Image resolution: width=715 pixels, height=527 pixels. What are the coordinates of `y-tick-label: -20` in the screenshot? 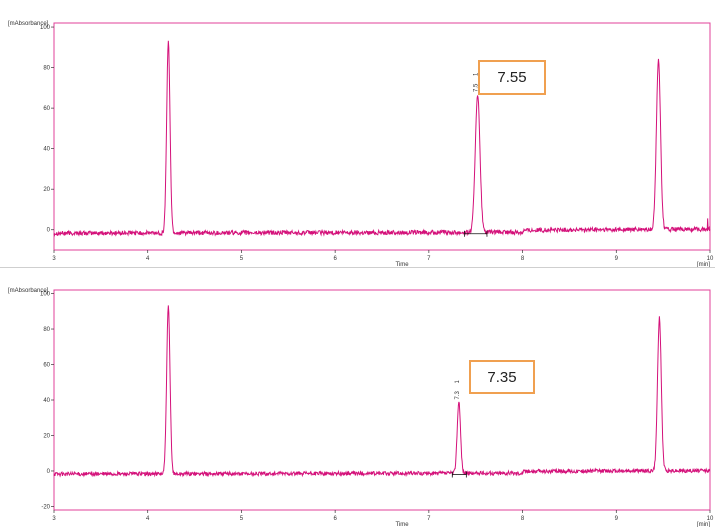 It's located at (45, 507).